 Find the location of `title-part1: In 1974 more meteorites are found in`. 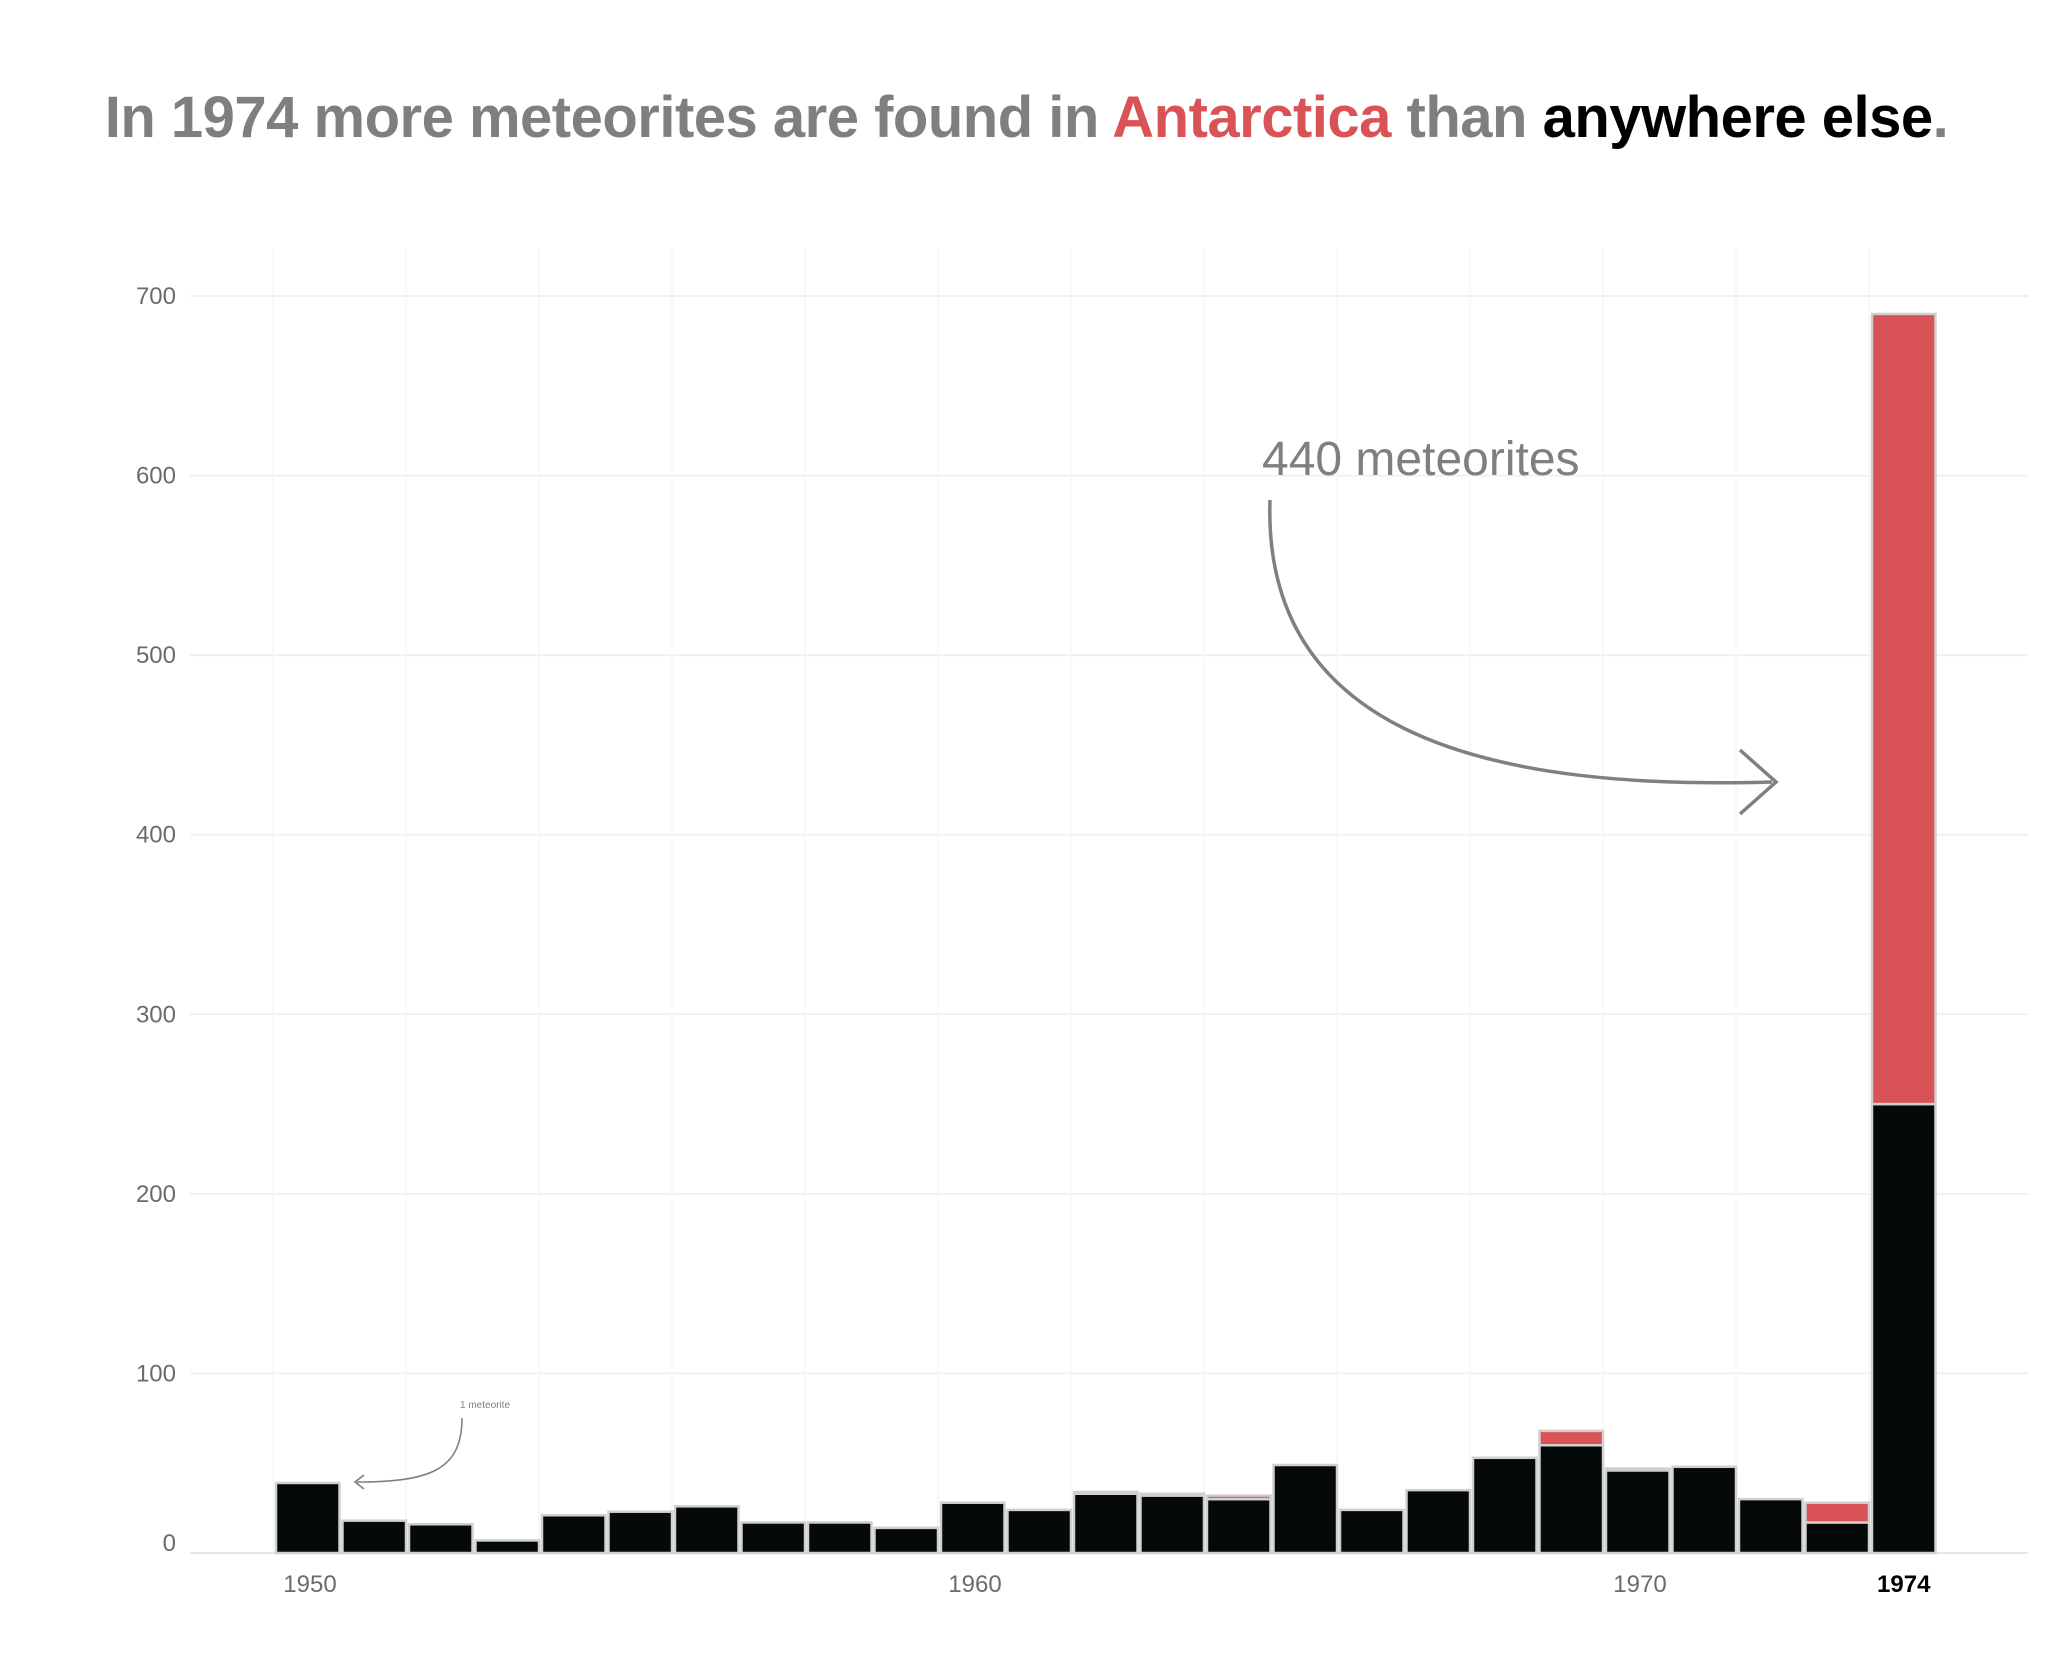

title-part1: In 1974 more meteorites are found in is located at coordinates (608, 117).